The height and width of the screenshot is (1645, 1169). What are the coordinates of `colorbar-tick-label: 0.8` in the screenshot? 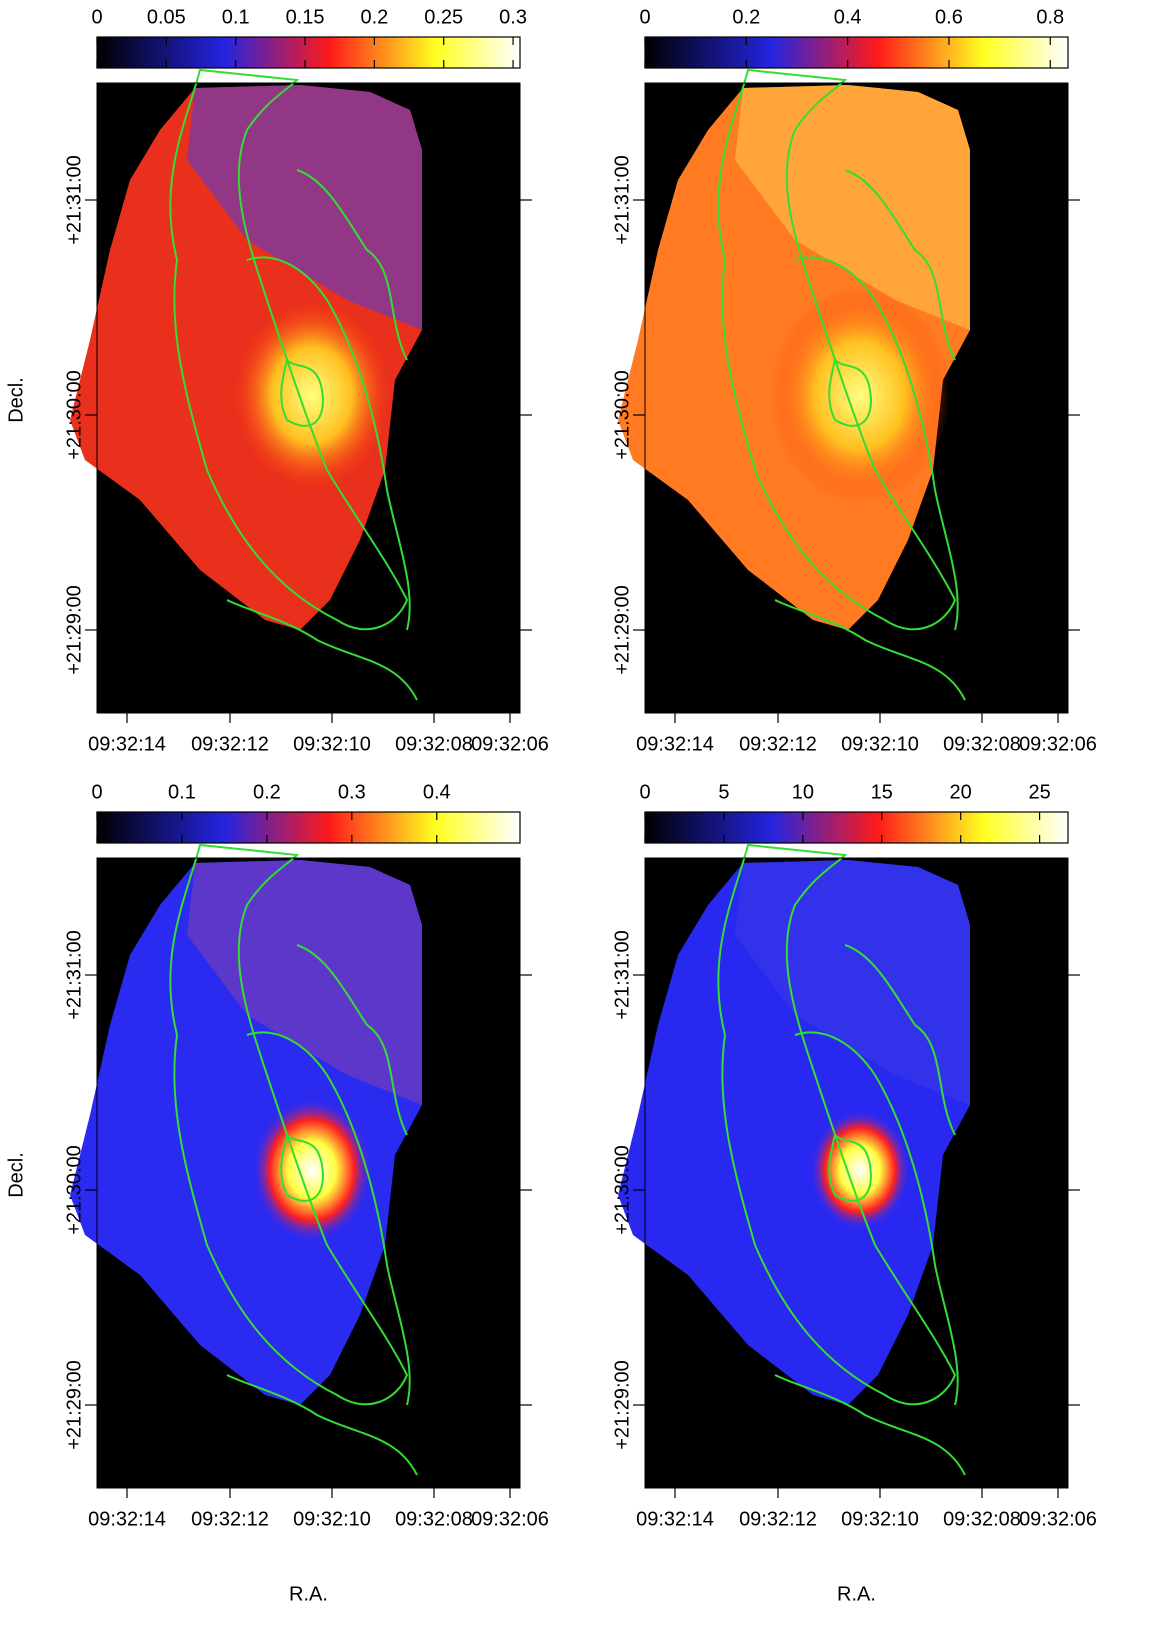 It's located at (1050, 17).